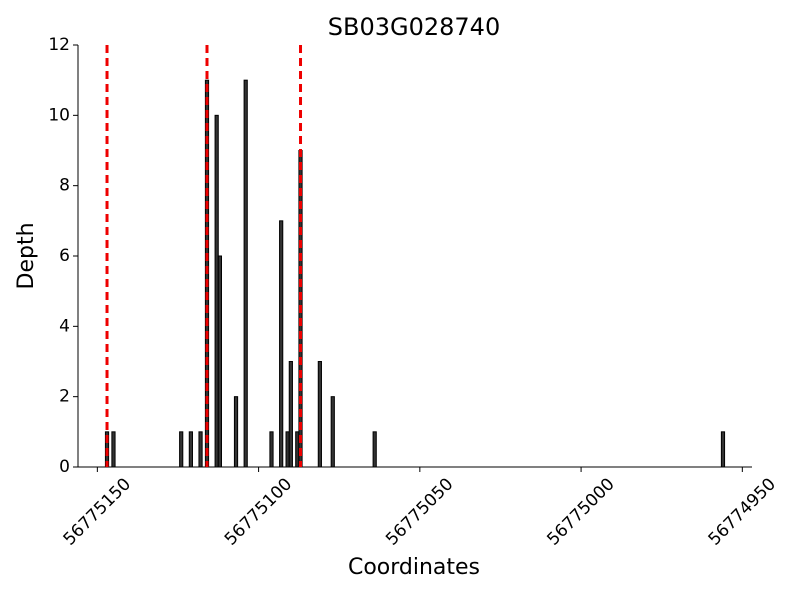 The image size is (800, 600). Describe the element at coordinates (64, 186) in the screenshot. I see `y-tick-label: 8` at that location.